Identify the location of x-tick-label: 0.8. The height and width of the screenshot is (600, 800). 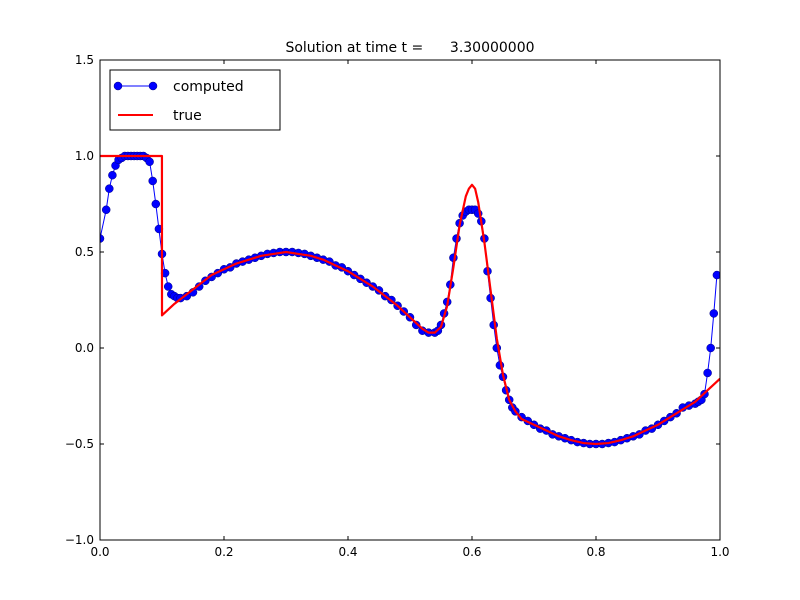
(595, 552).